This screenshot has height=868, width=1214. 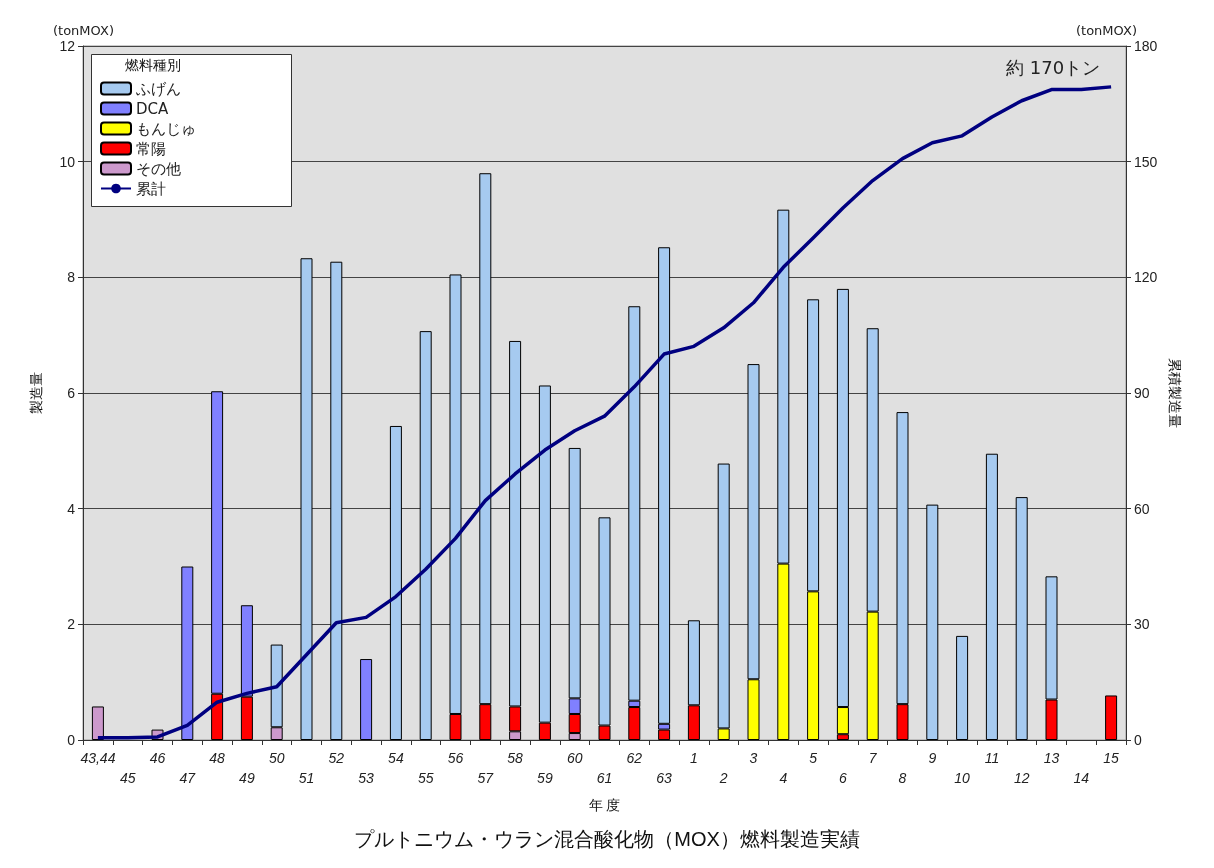 I want to click on y2-tick-label: 150, so click(x=1146, y=161).